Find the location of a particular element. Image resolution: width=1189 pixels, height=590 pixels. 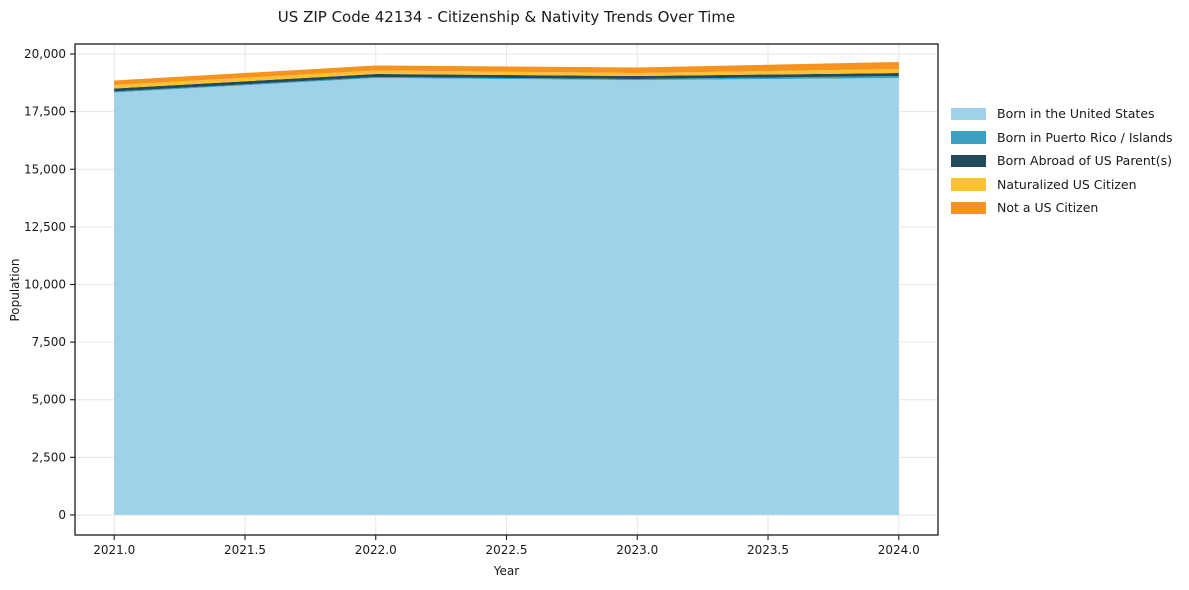

x-tick-label: 2024.0 is located at coordinates (899, 550).